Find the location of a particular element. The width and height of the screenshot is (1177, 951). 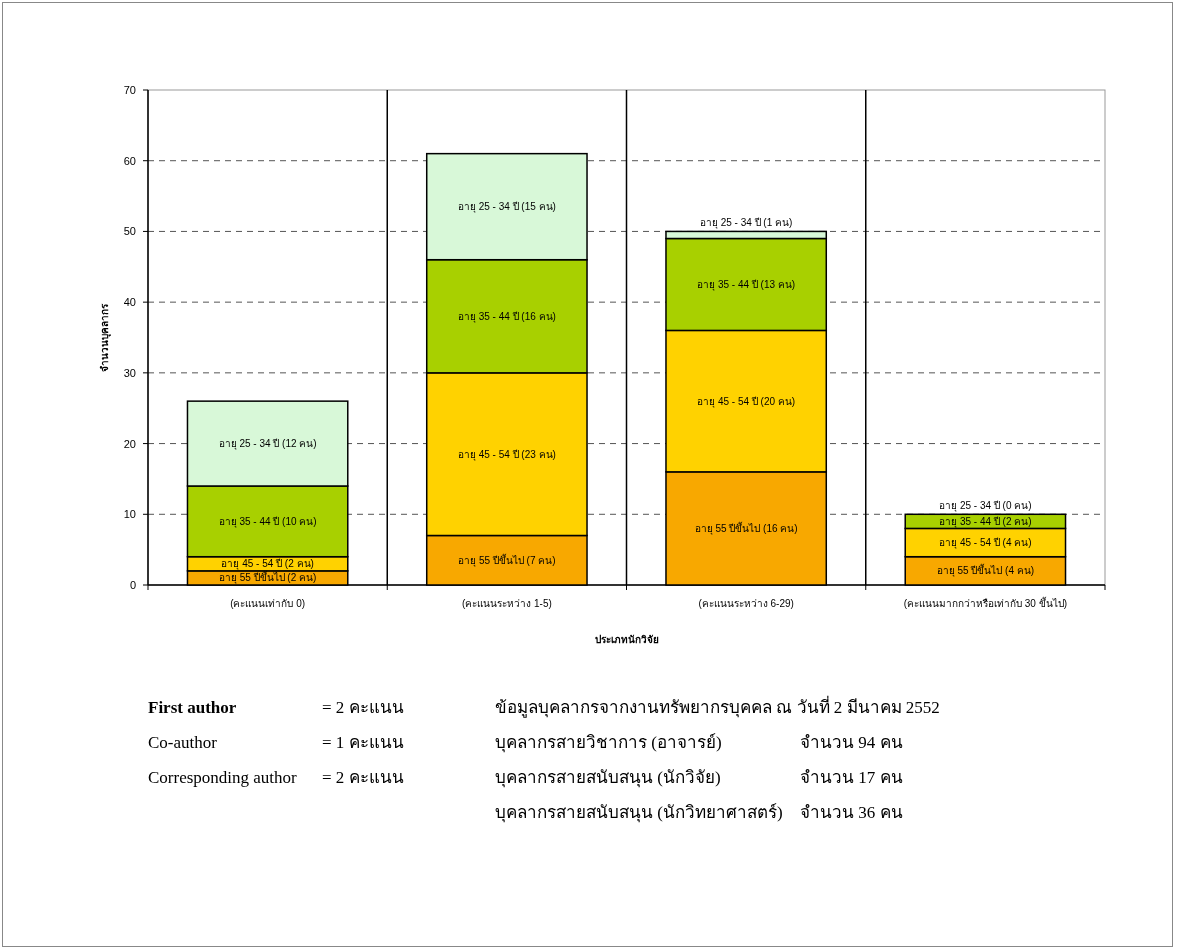

x-tick-label: (คะแนนระหว่าง 1-5) is located at coordinates (506, 603).